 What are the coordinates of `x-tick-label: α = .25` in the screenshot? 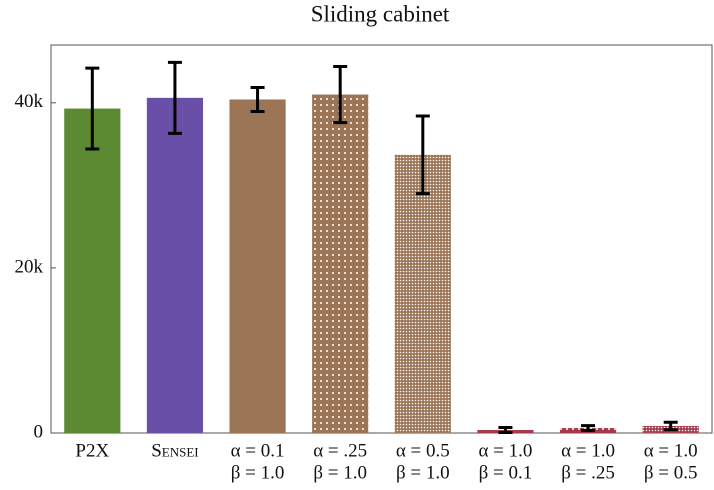 It's located at (340, 450).